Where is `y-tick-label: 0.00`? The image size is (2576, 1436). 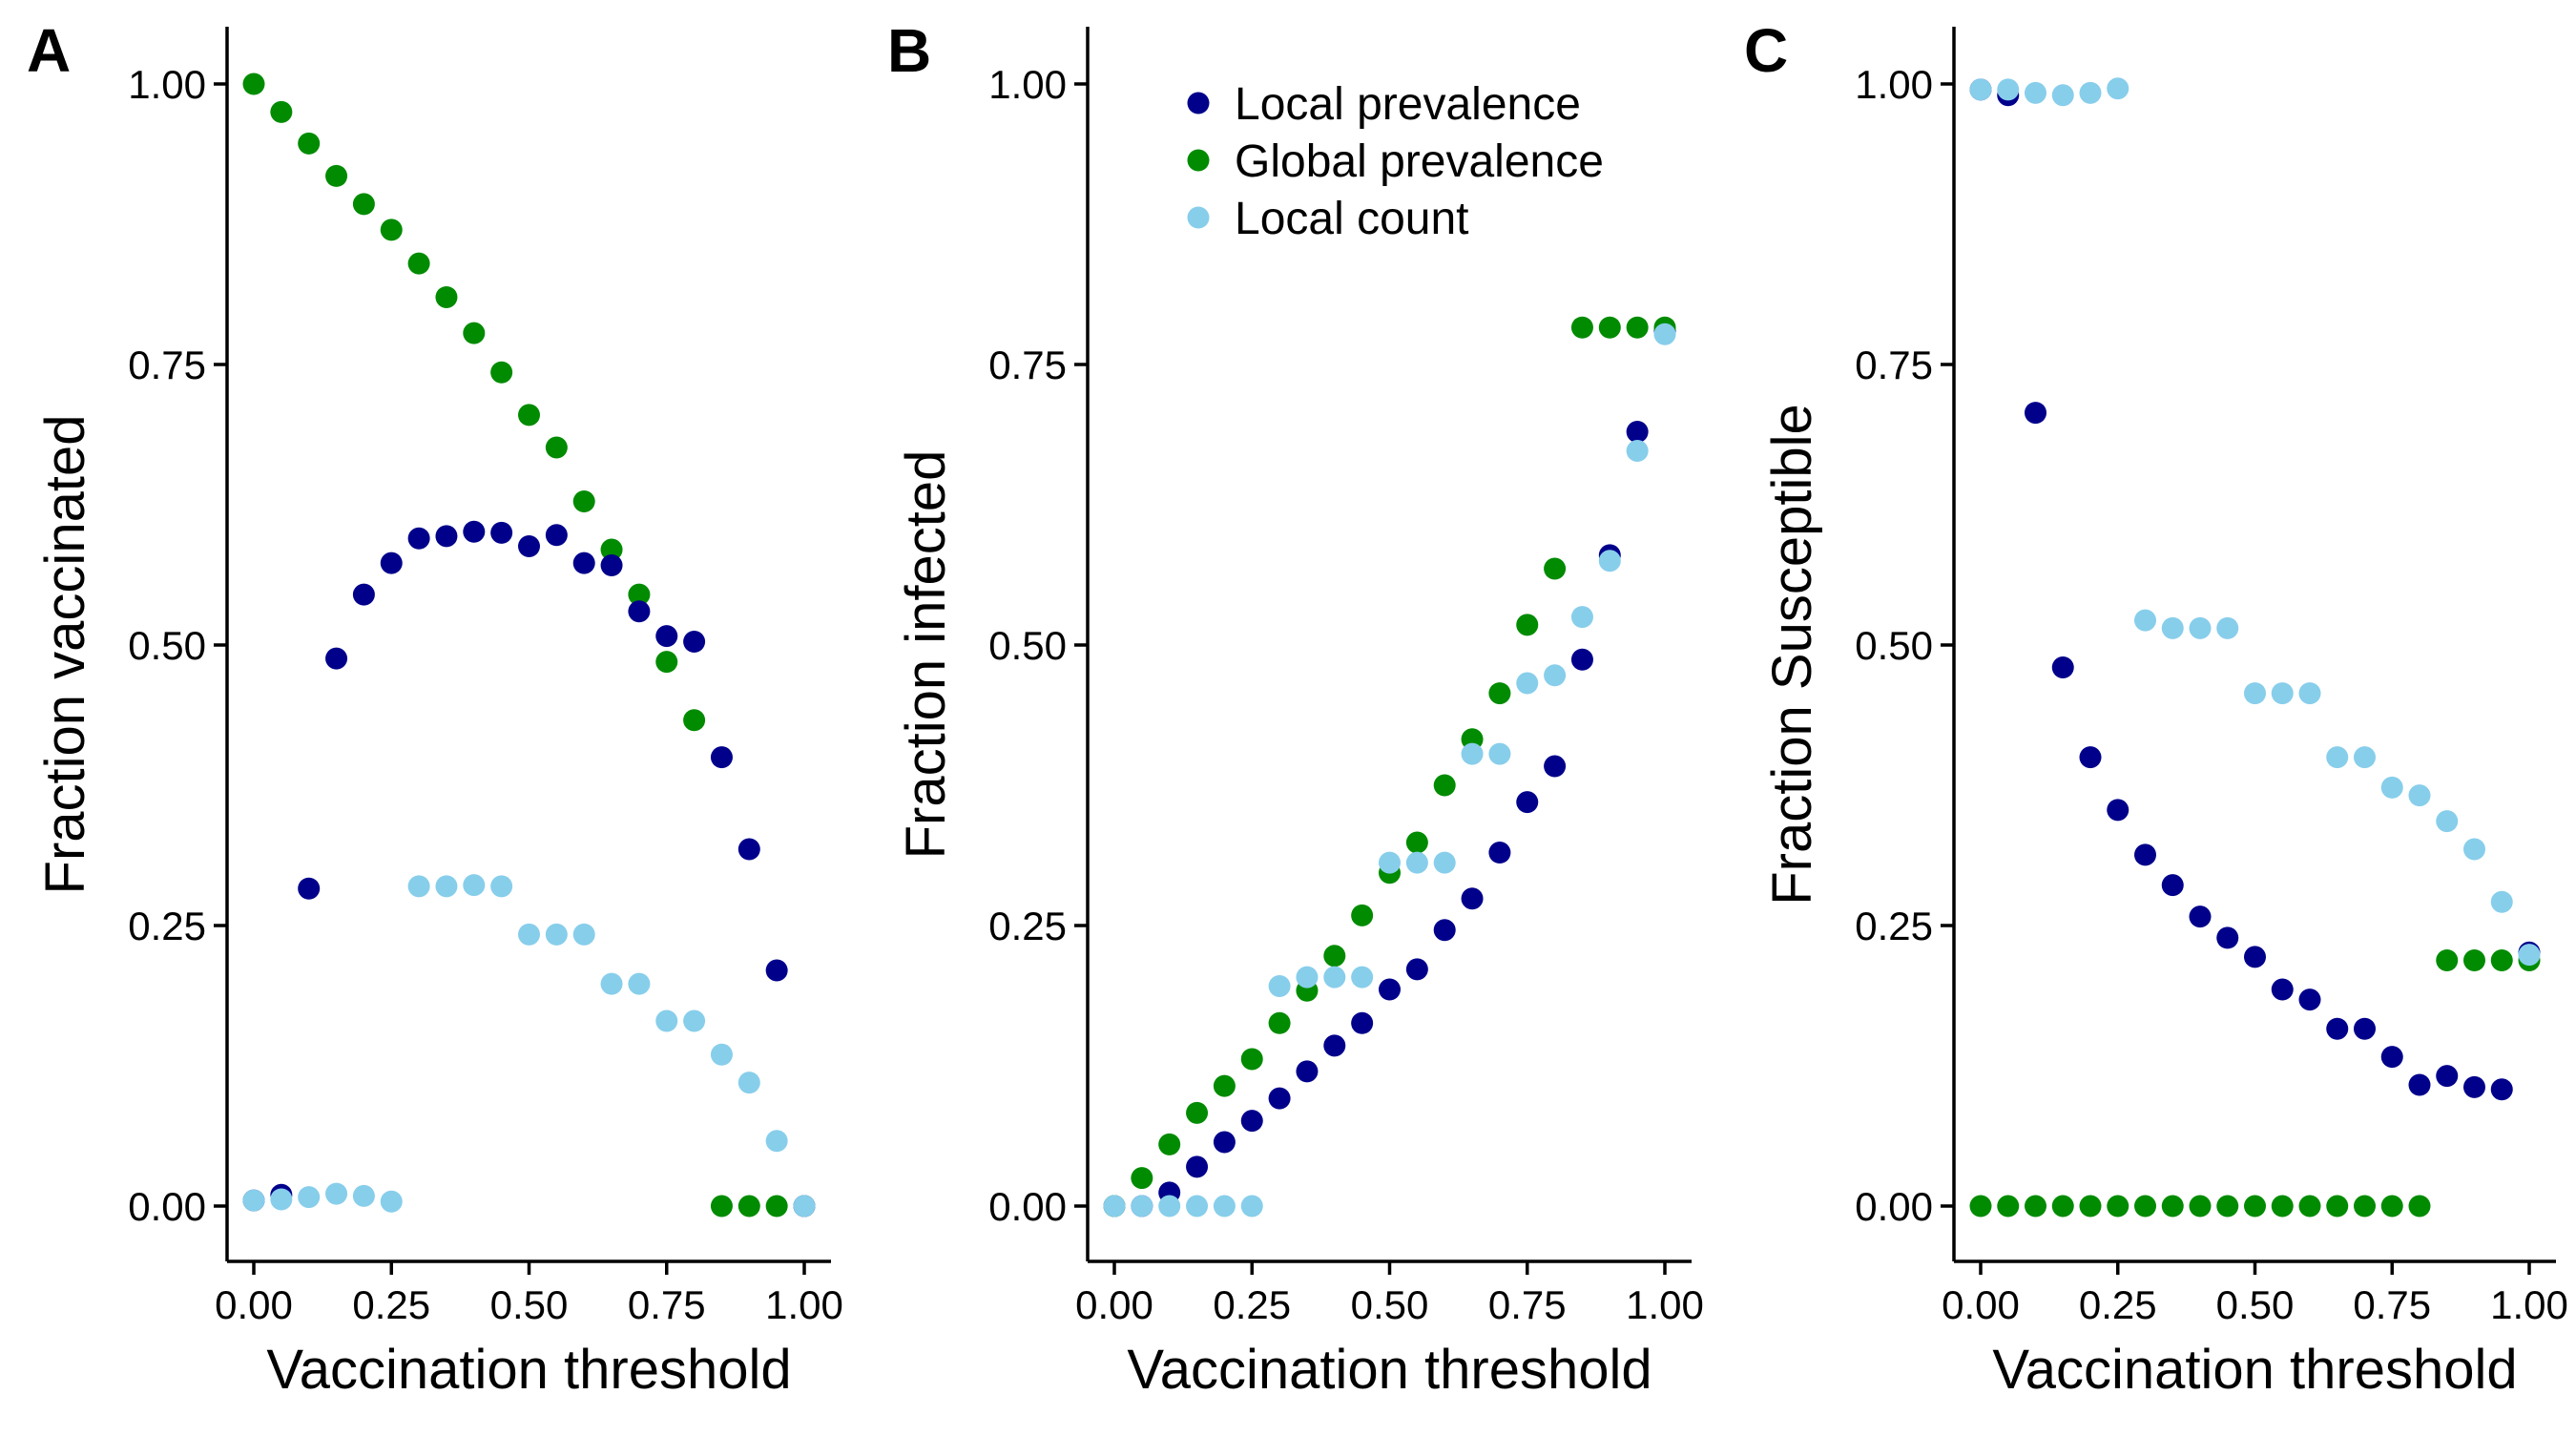
y-tick-label: 0.00 is located at coordinates (167, 1206).